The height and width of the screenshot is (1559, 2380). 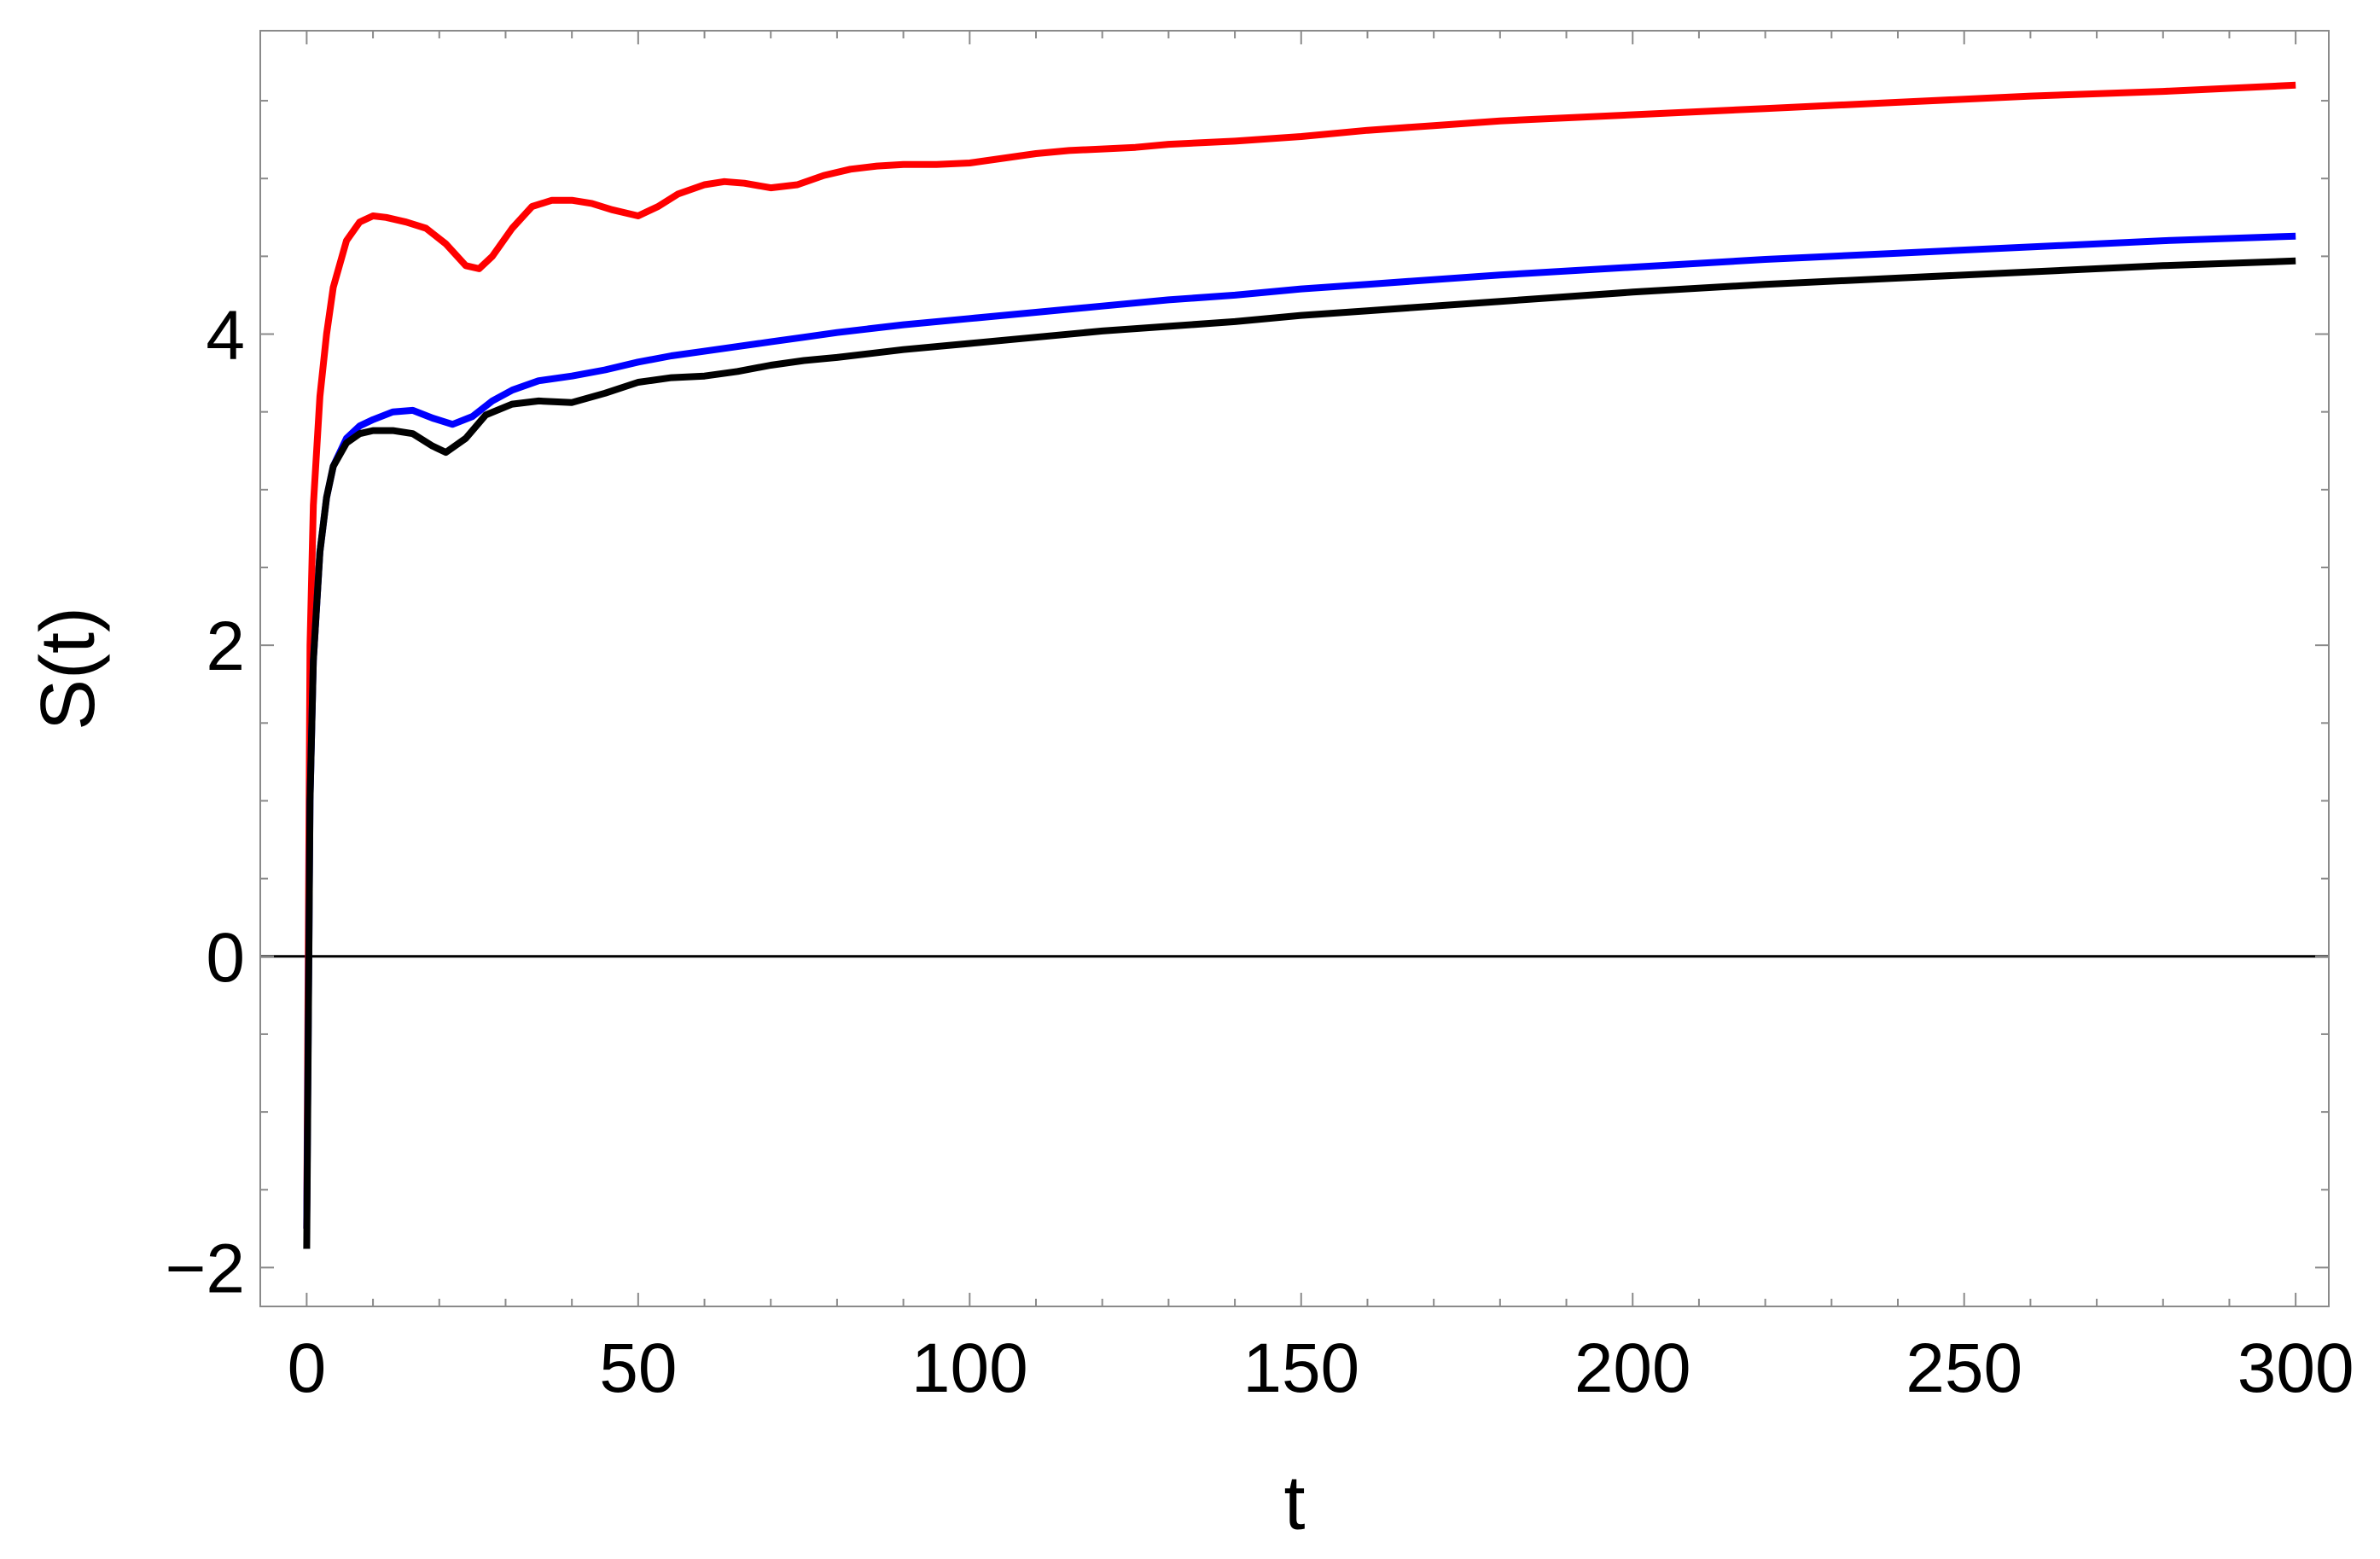 I want to click on x-tick-label: 50, so click(x=638, y=1368).